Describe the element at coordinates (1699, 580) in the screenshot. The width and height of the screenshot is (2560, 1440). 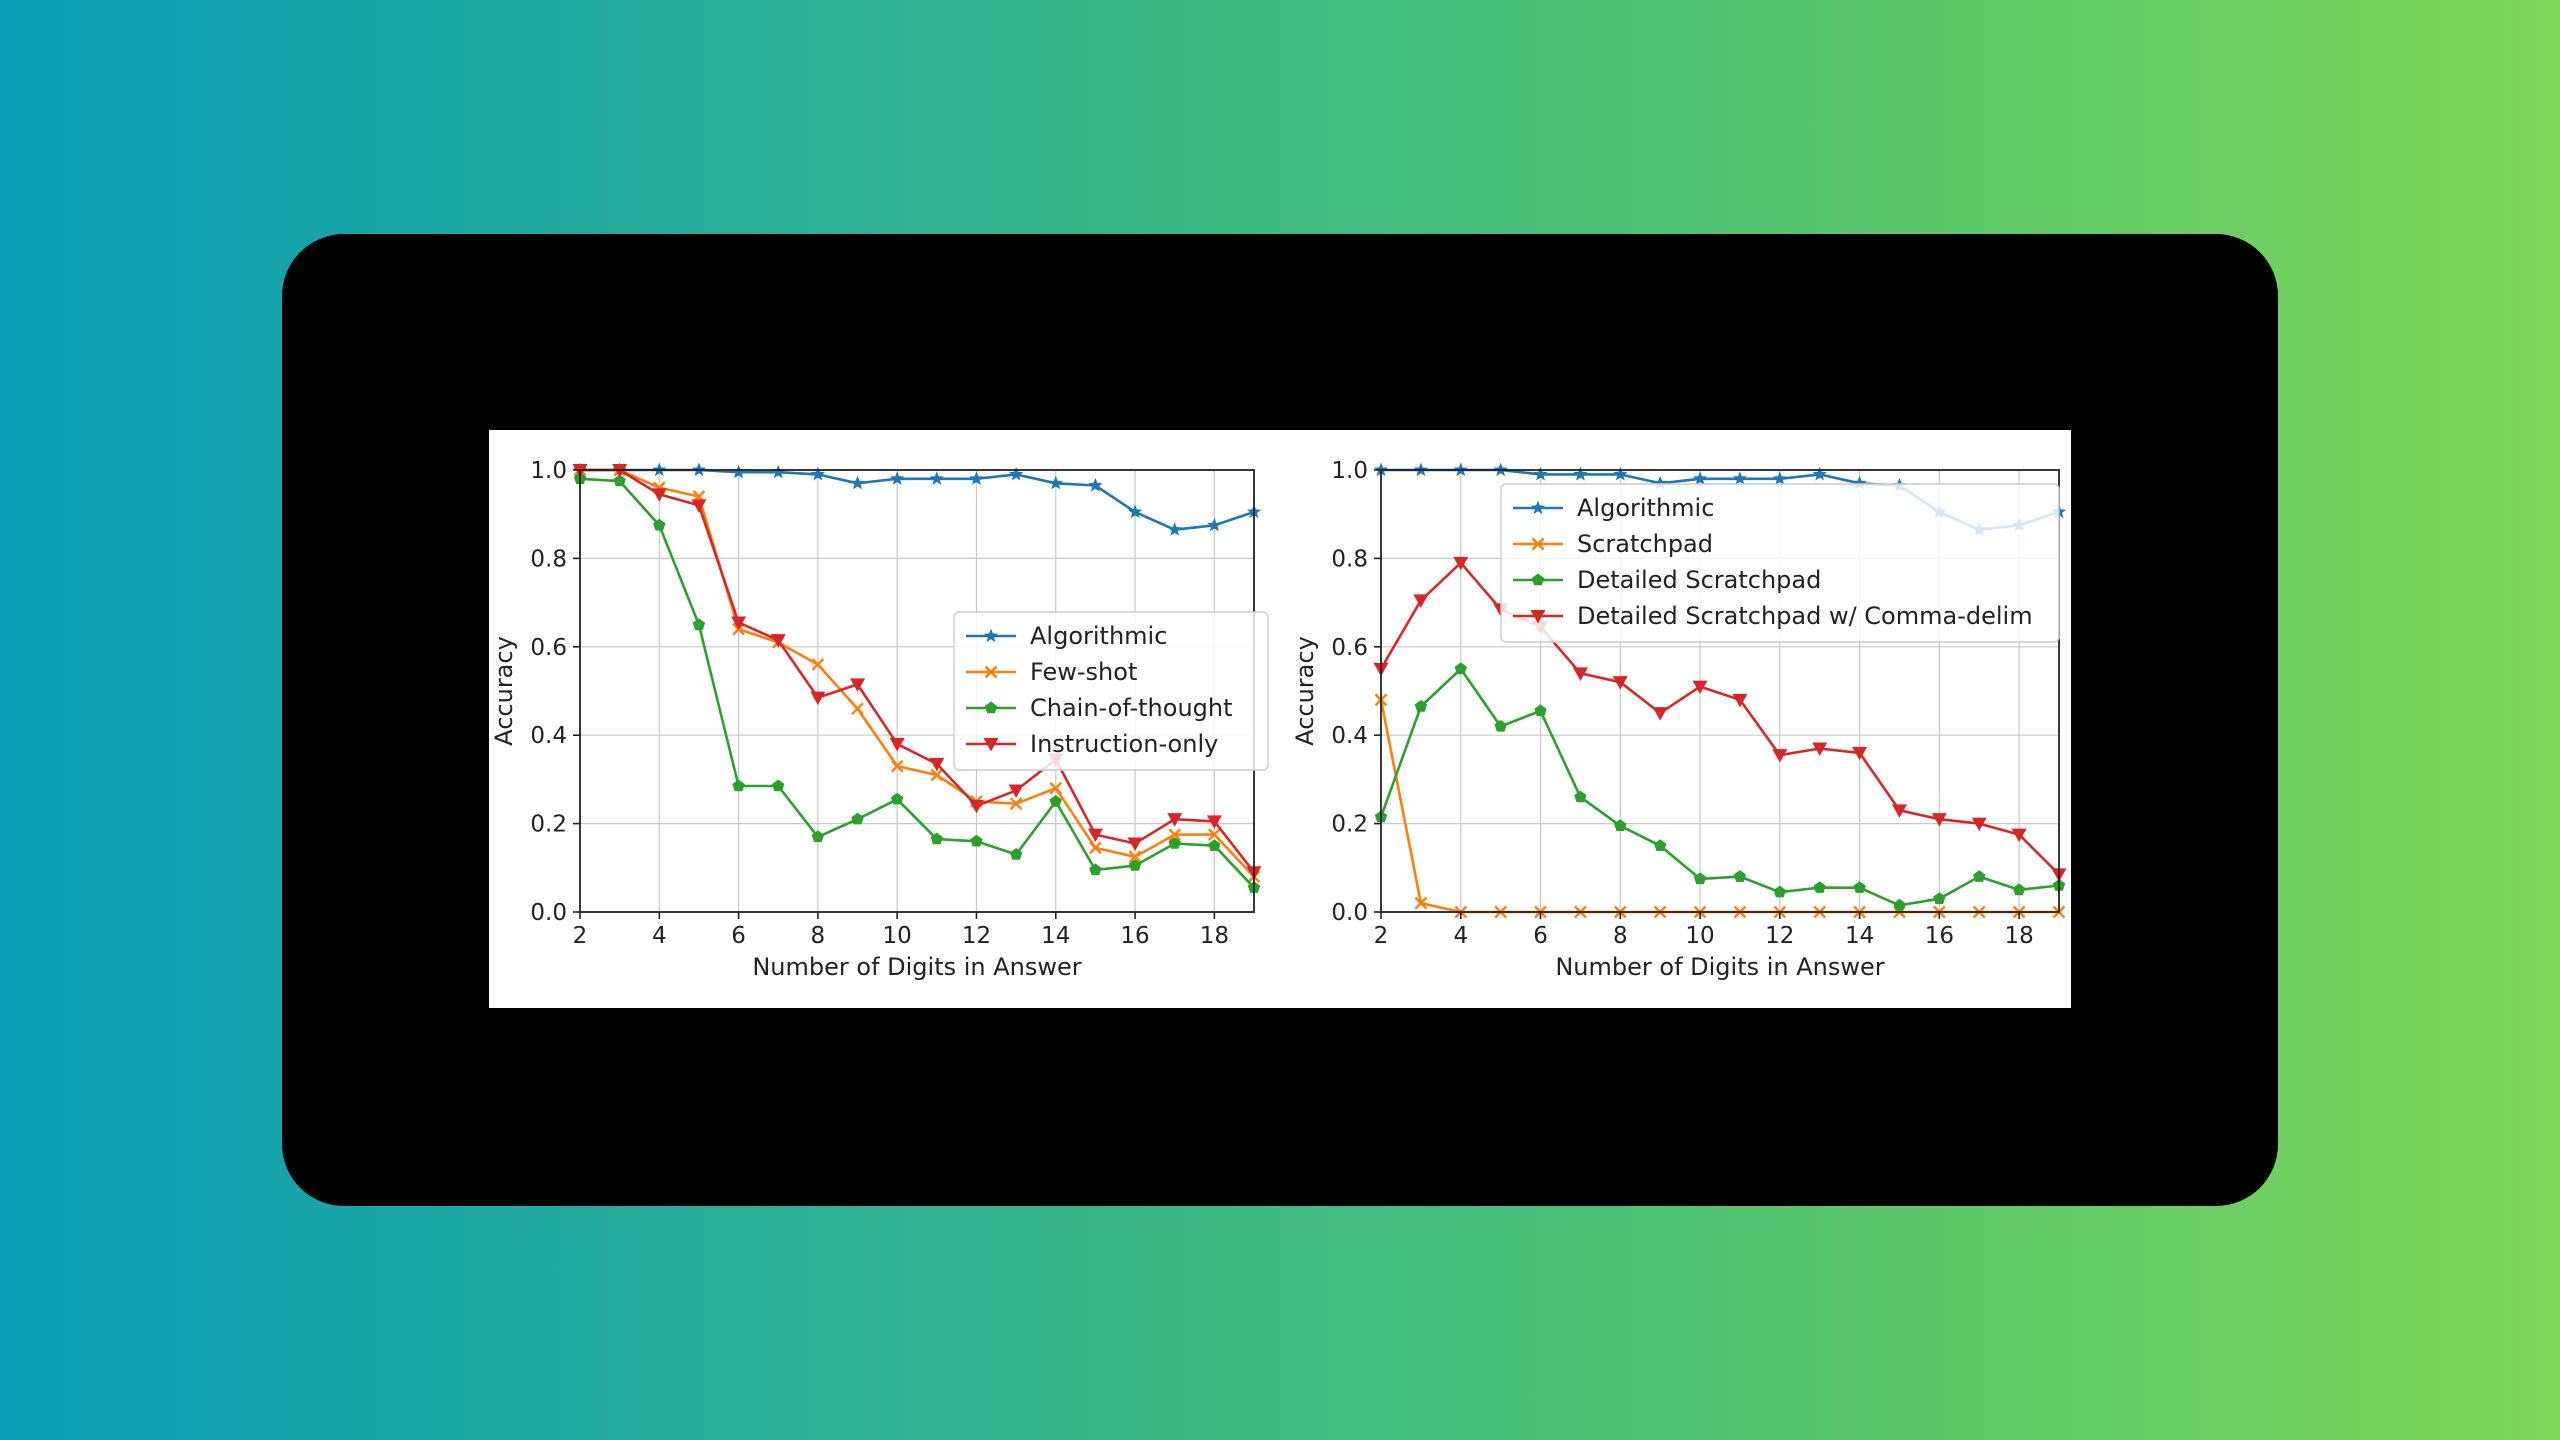
I see `legend-label: Detailed Scratchpad` at that location.